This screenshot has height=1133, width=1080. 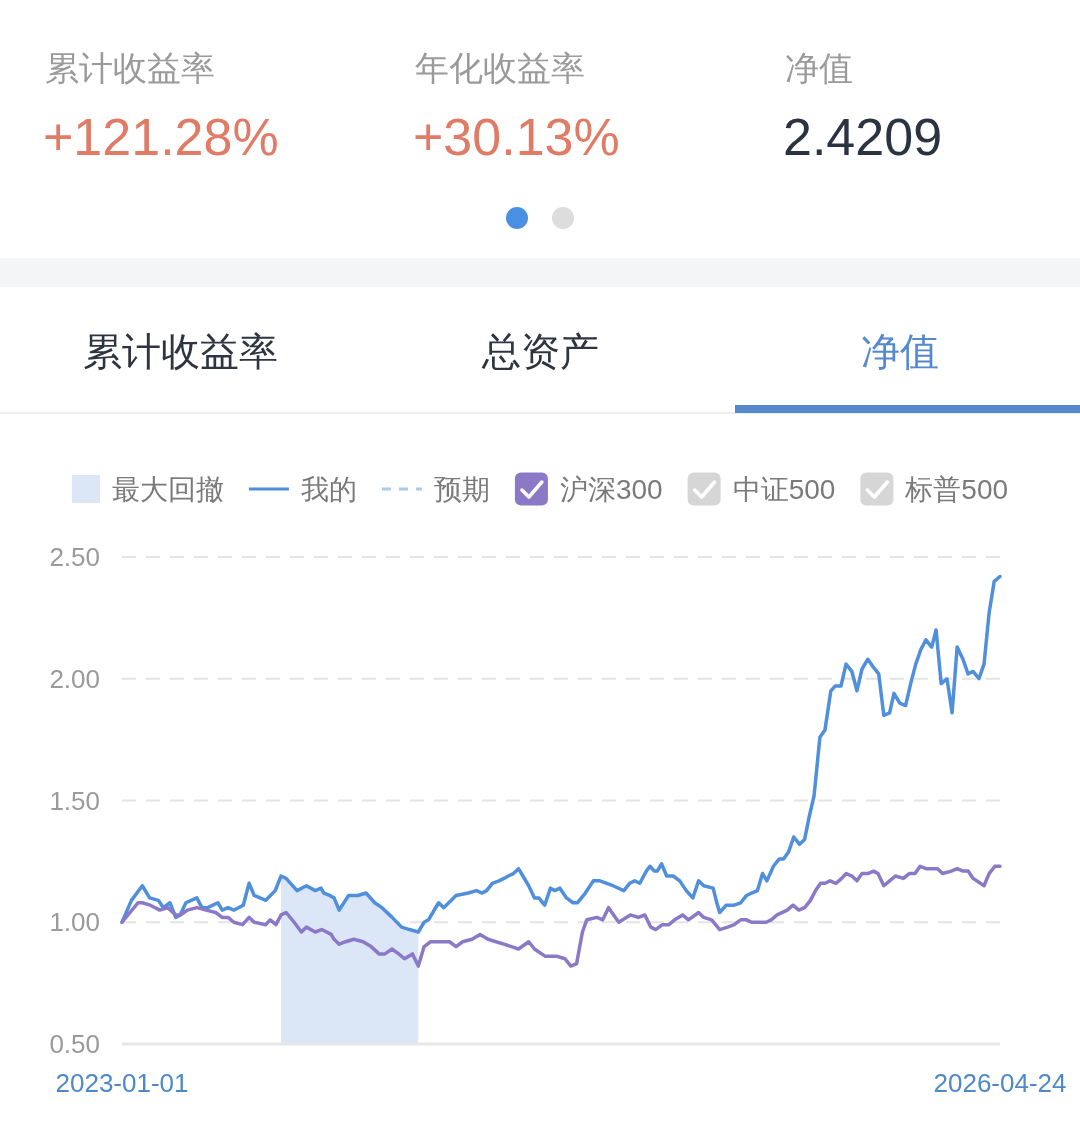 What do you see at coordinates (561, 916) in the screenshot?
I see `line-series` at bounding box center [561, 916].